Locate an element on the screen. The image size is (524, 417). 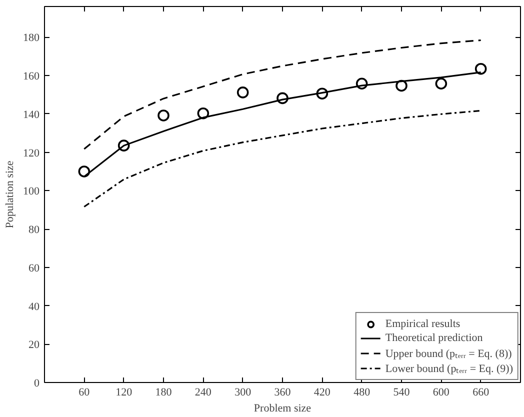
x-tick-label: 300 is located at coordinates (243, 392).